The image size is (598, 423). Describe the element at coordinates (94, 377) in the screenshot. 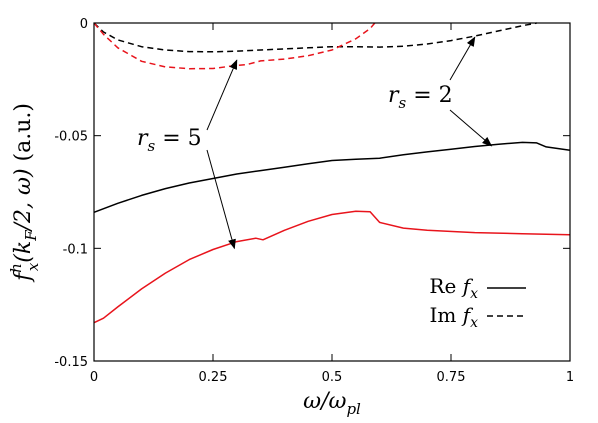

I see `x-tick-label: 0` at that location.